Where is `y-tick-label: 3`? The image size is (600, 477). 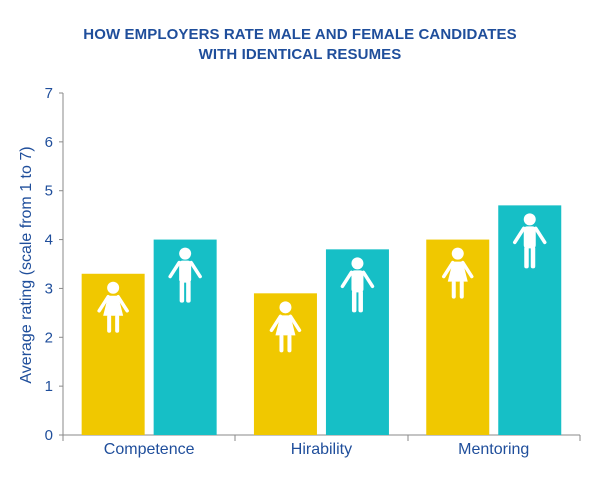 y-tick-label: 3 is located at coordinates (49, 288).